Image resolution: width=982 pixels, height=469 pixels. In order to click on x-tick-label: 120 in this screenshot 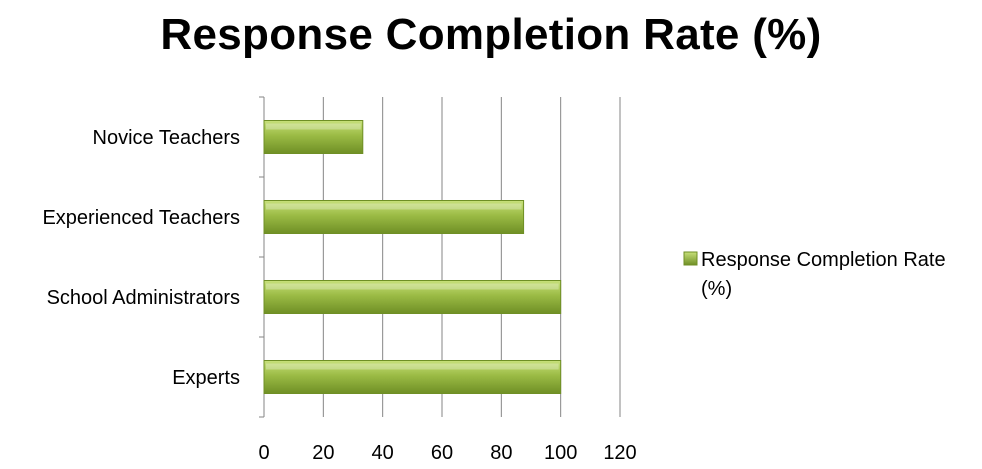, I will do `click(619, 453)`.